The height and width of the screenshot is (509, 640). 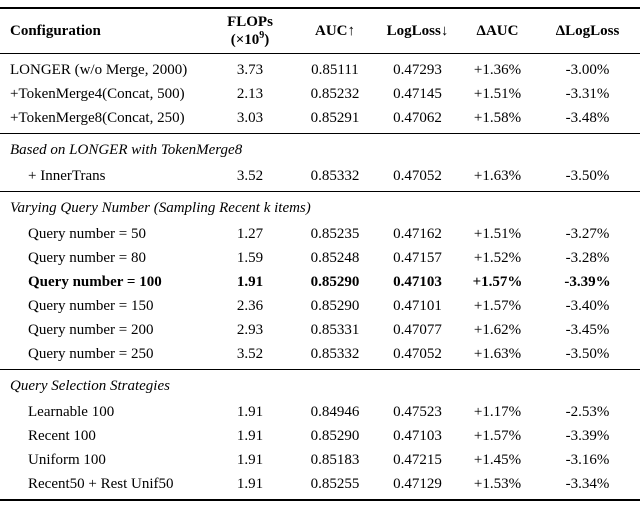 I want to click on cell-delta-logloss: -3.40%, so click(x=587, y=305).